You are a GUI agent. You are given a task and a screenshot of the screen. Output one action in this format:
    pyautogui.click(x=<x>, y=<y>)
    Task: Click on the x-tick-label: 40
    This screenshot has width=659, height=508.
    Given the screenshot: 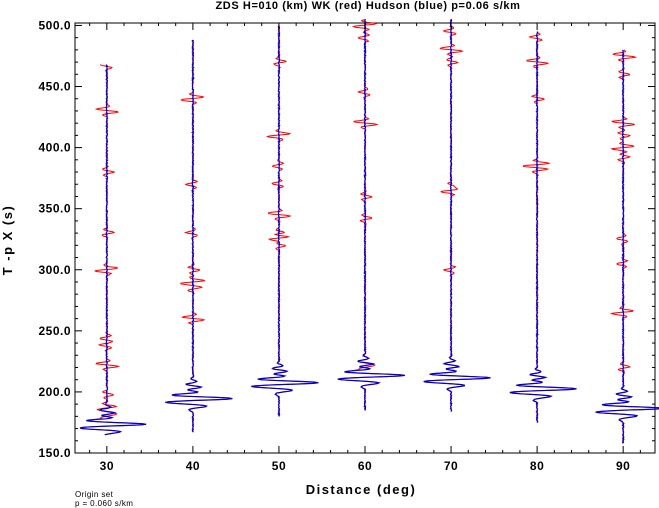 What is the action you would take?
    pyautogui.click(x=193, y=466)
    